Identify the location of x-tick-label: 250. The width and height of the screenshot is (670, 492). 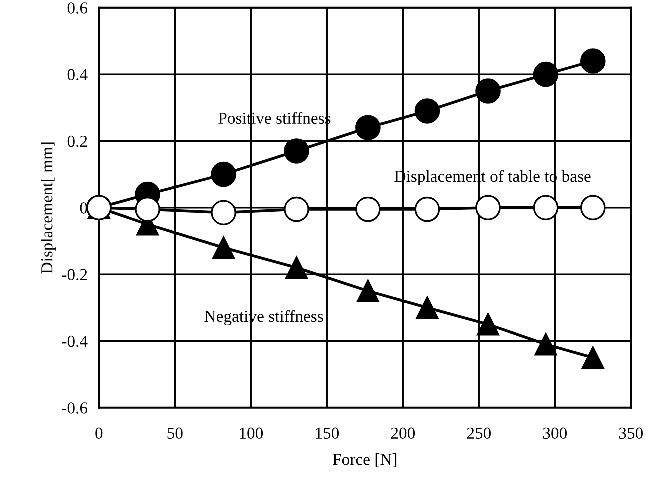
(479, 434).